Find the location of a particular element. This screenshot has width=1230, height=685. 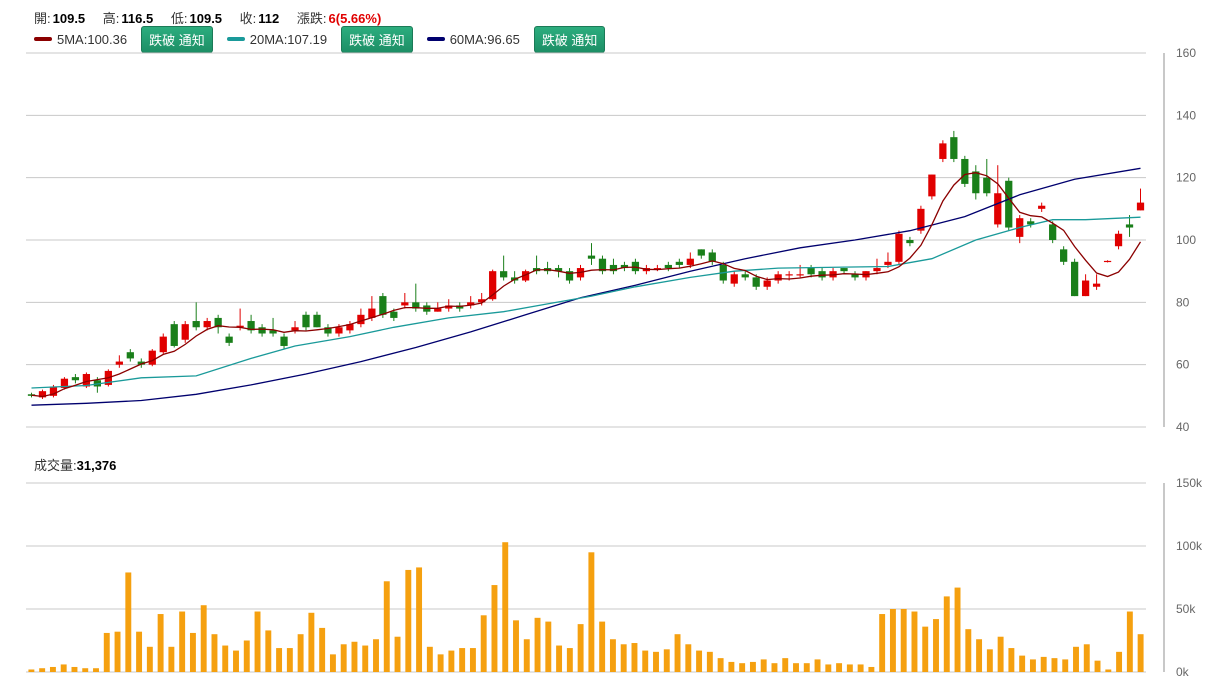

volume-value: 31,376 is located at coordinates (96, 465).